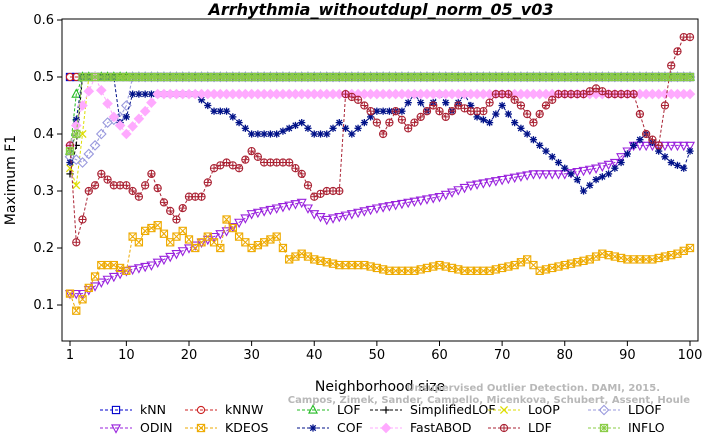 This screenshot has width=702, height=434. I want to click on legend-label: LDF, so click(540, 427).